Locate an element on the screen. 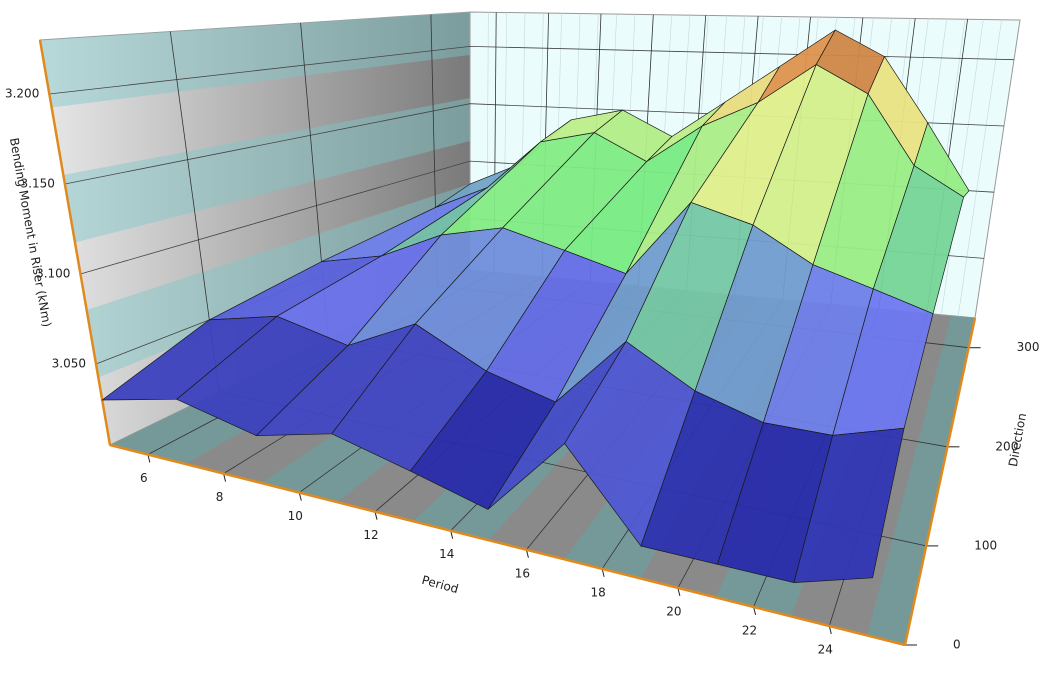 This screenshot has width=1041, height=681. z-axis-title: Bending Moment in Riser (kNm) is located at coordinates (30, 232).